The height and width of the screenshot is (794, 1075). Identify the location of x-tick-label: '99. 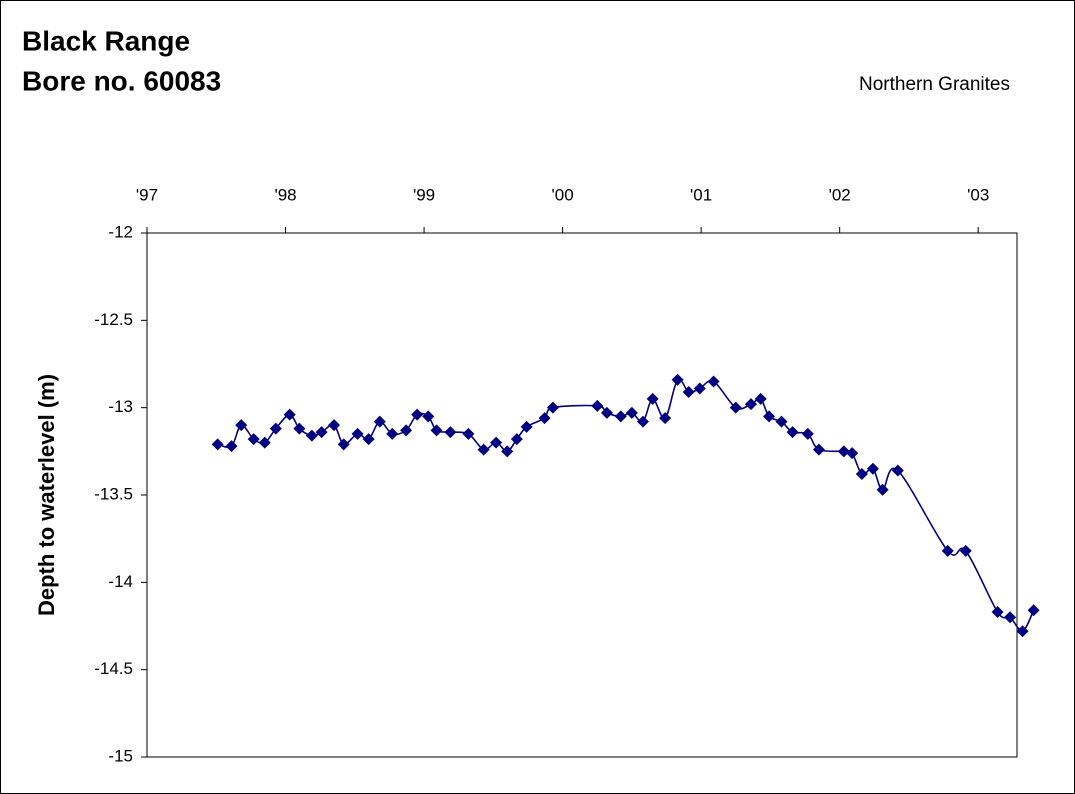
(424, 194).